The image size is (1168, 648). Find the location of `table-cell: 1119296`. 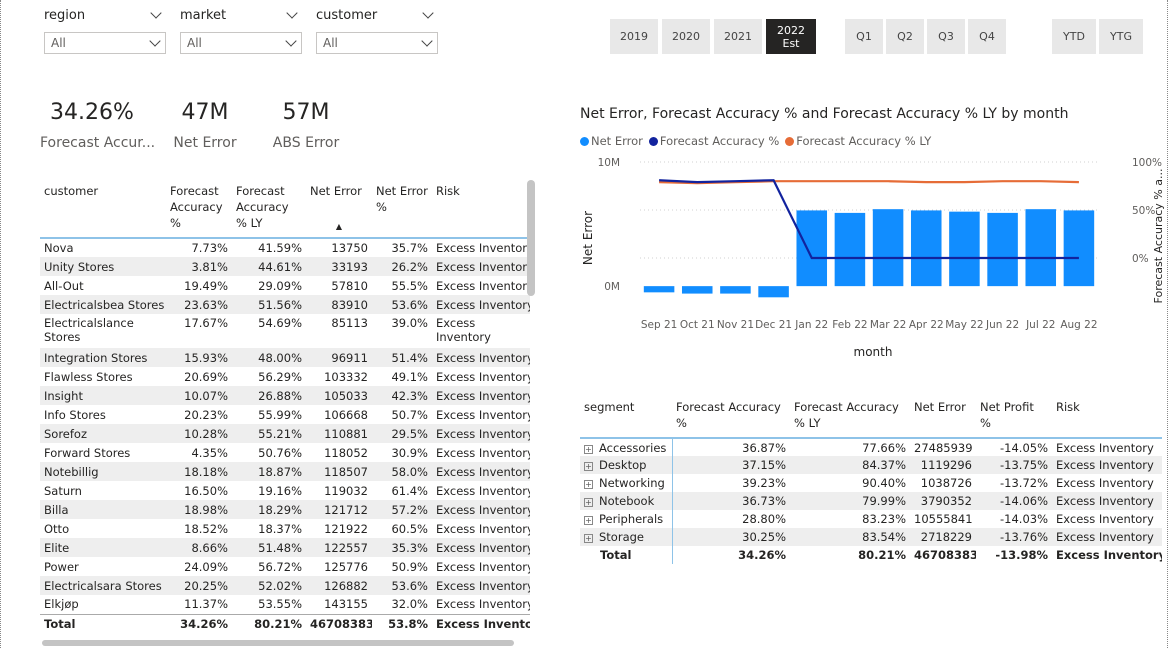

table-cell: 1119296 is located at coordinates (943, 465).